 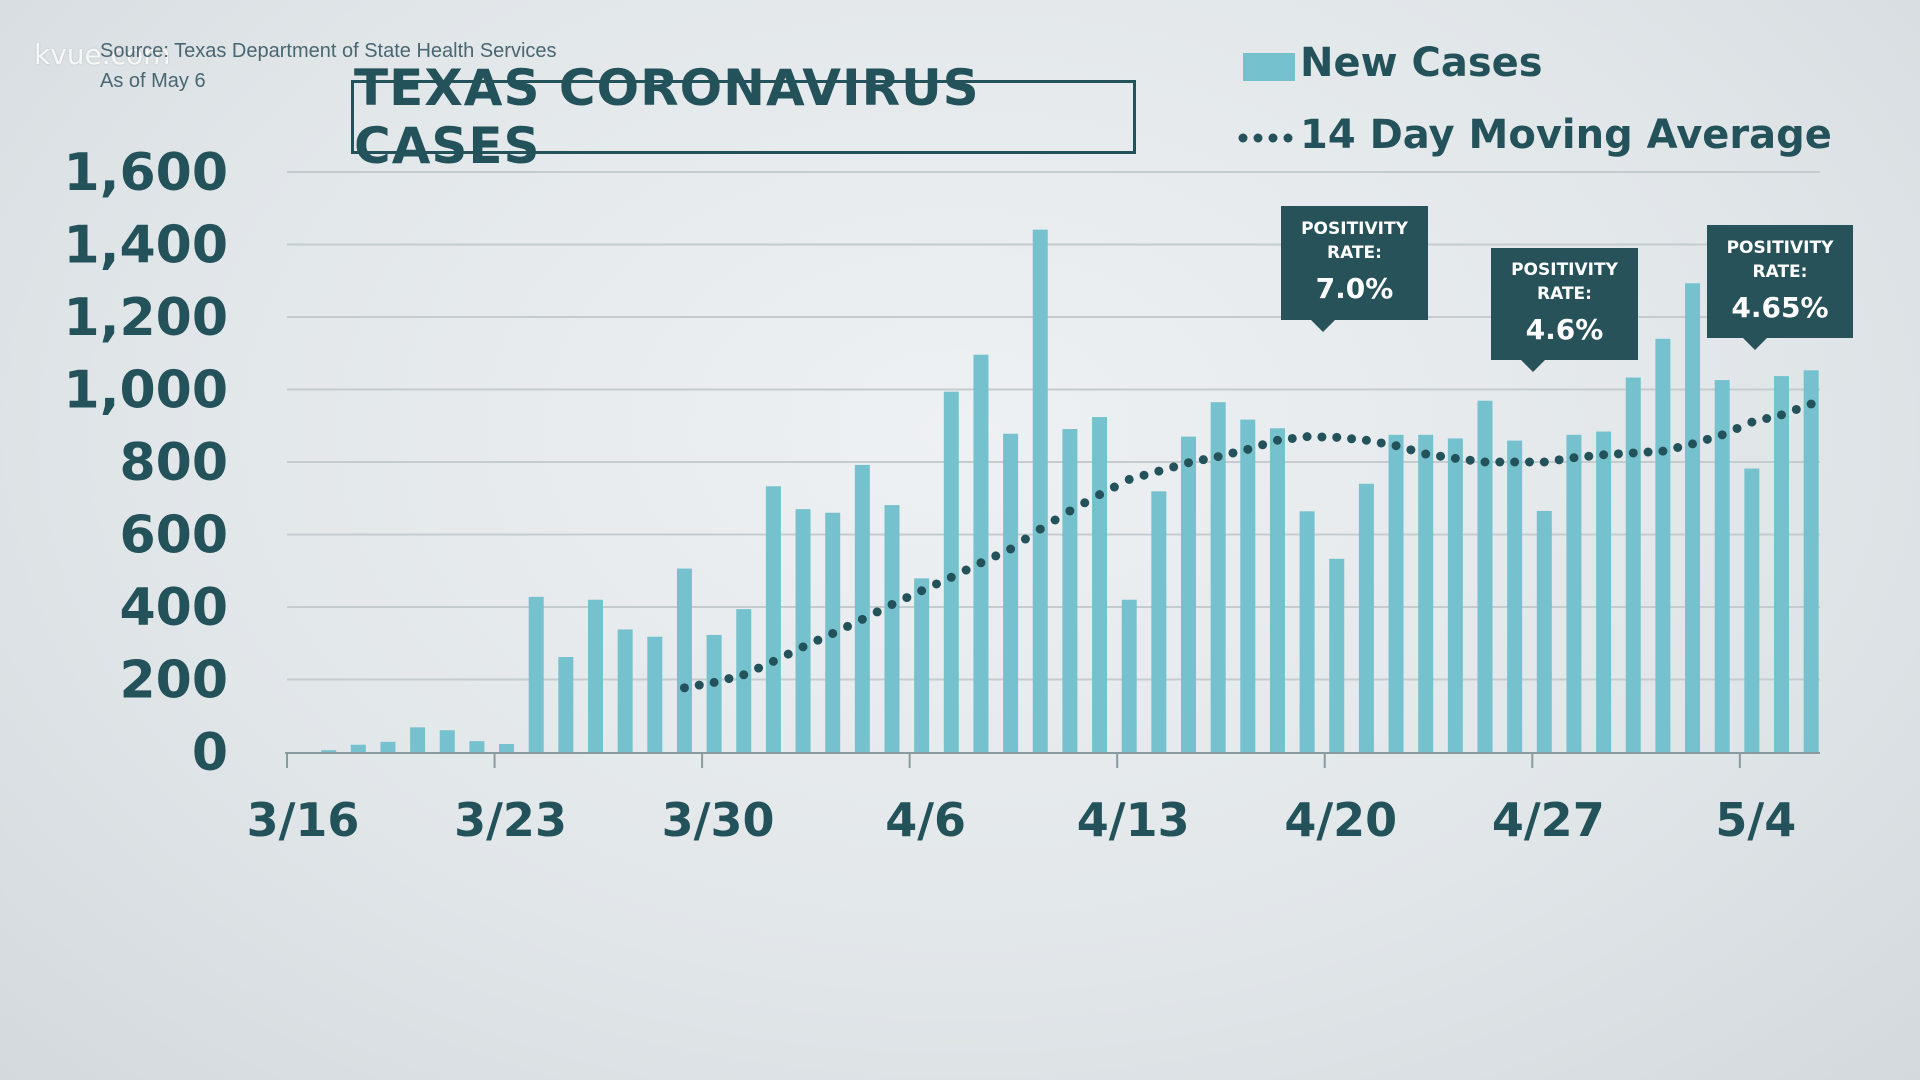 I want to click on positivity-callout-2: POSITIVITY RATE: 4.6%, so click(x=1564, y=310).